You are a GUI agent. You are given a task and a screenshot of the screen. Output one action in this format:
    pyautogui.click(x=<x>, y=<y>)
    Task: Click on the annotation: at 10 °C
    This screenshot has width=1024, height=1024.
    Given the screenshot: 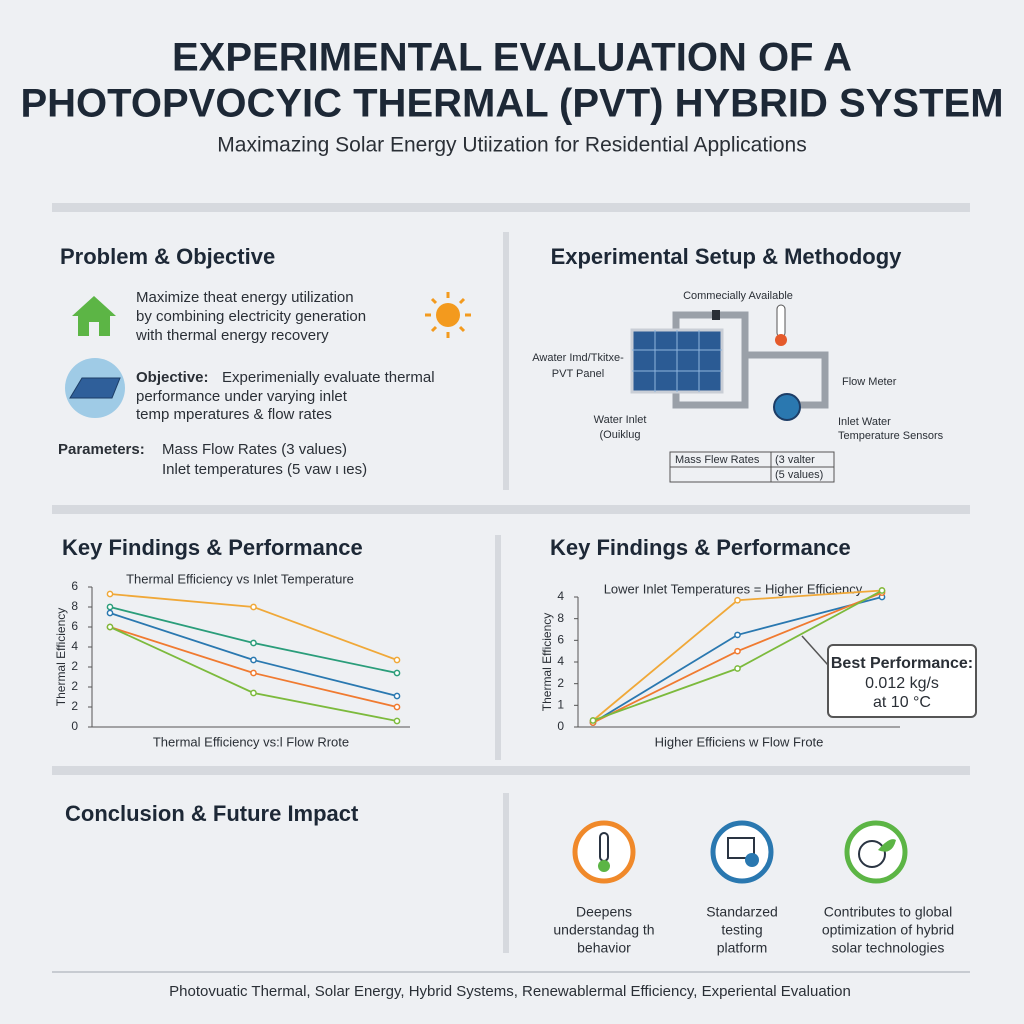 What is the action you would take?
    pyautogui.click(x=902, y=702)
    